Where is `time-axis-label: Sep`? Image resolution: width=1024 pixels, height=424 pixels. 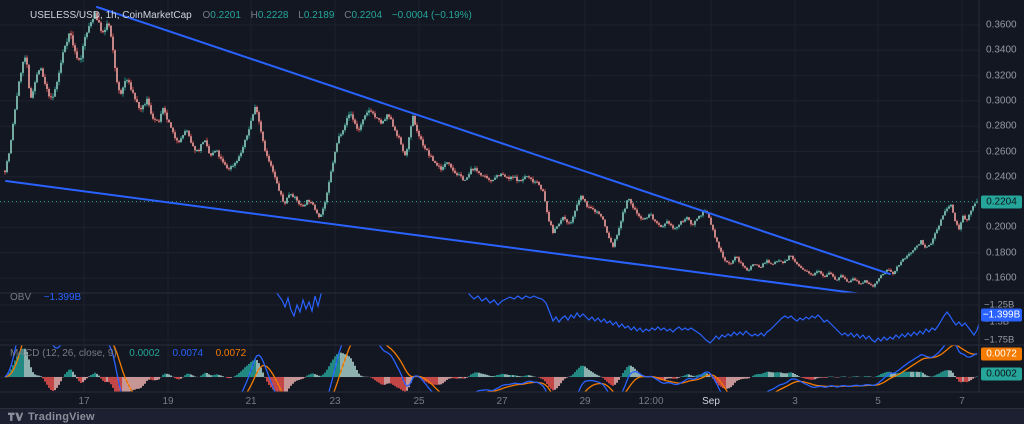 time-axis-label: Sep is located at coordinates (711, 401).